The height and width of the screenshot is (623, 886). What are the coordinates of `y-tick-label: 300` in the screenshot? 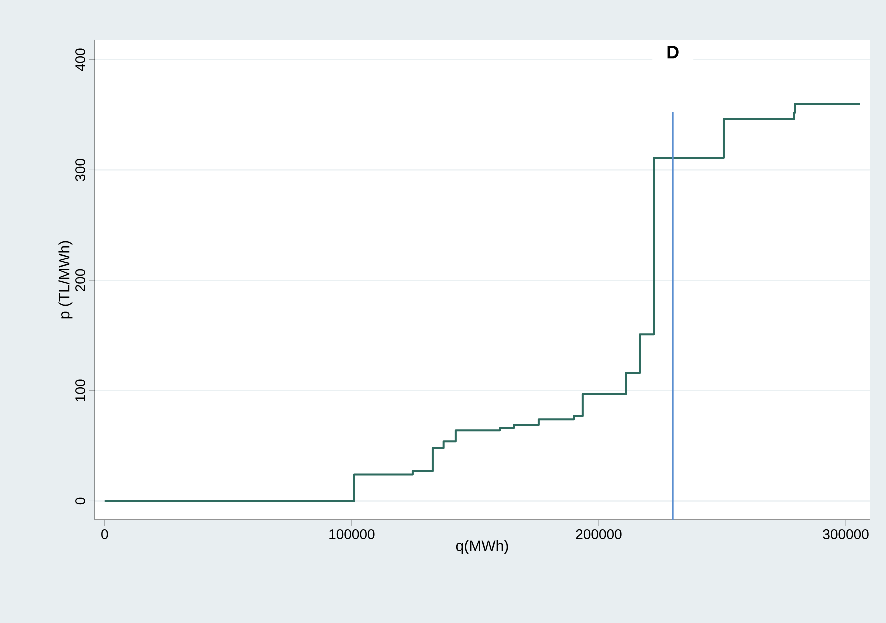 It's located at (81, 170).